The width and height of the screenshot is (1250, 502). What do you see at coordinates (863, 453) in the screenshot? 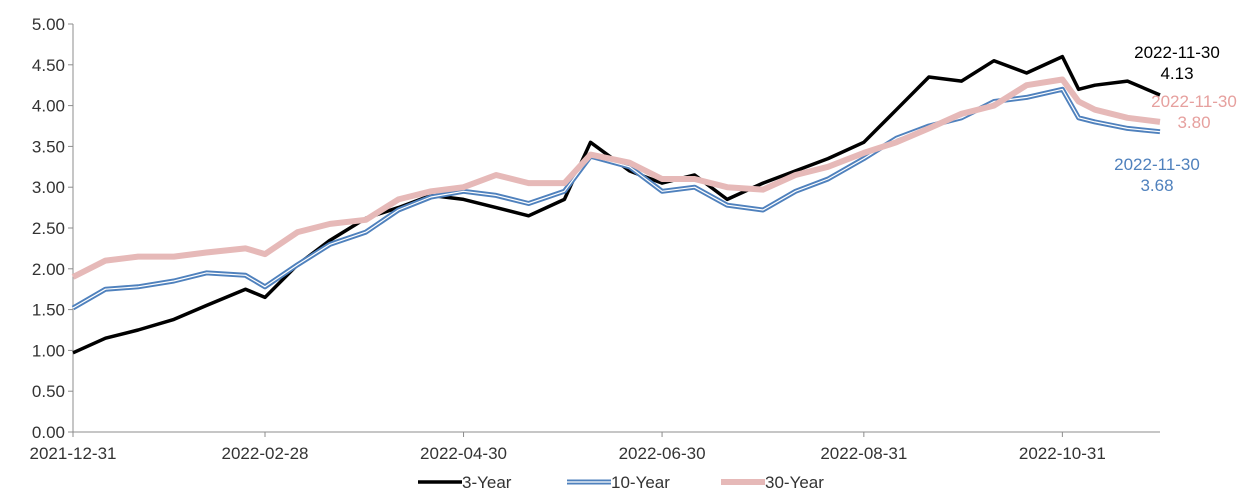
I see `x-tick-label: 2022-08-31` at bounding box center [863, 453].